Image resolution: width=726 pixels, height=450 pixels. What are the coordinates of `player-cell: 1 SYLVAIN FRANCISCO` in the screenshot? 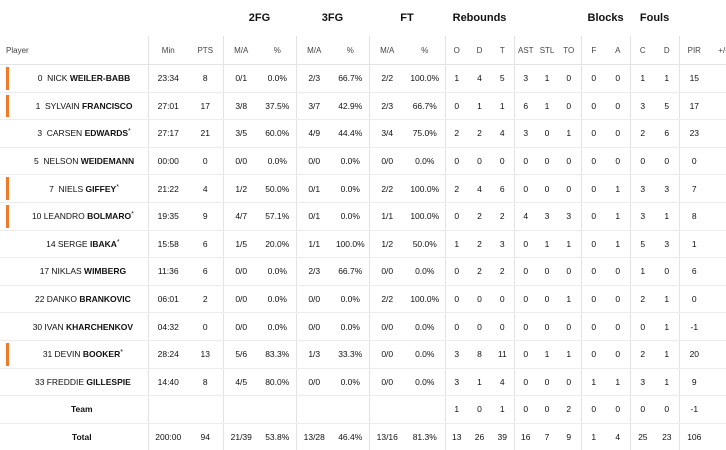 It's located at (74, 106).